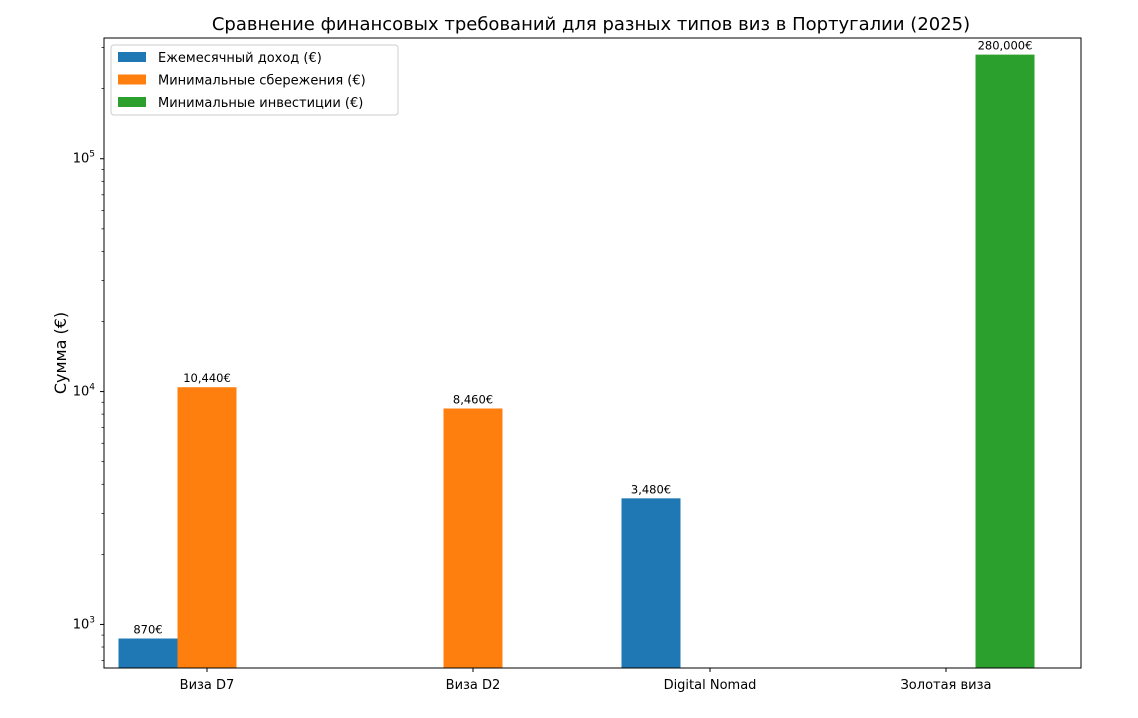 This screenshot has height=718, width=1138. I want to click on legend-label: Ежемесячный доход (€), so click(240, 58).